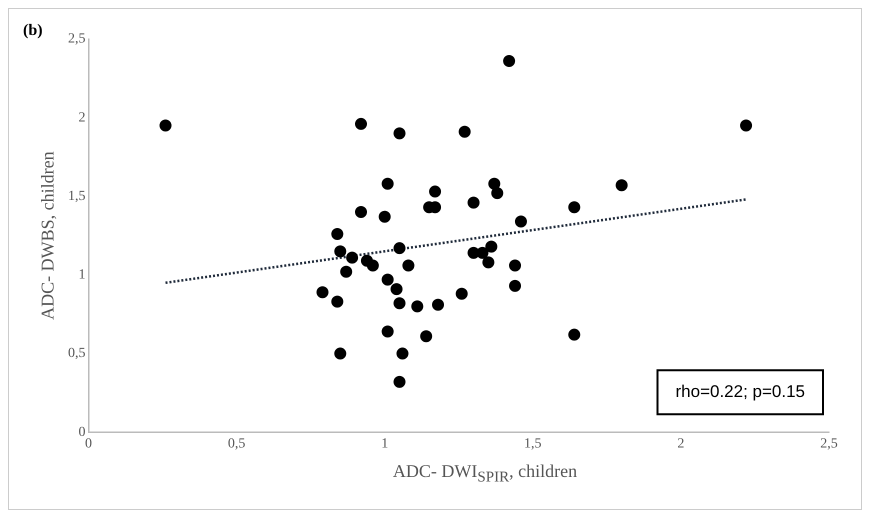 Image resolution: width=870 pixels, height=519 pixels. Describe the element at coordinates (533, 444) in the screenshot. I see `x-tick-label: 1,5` at that location.